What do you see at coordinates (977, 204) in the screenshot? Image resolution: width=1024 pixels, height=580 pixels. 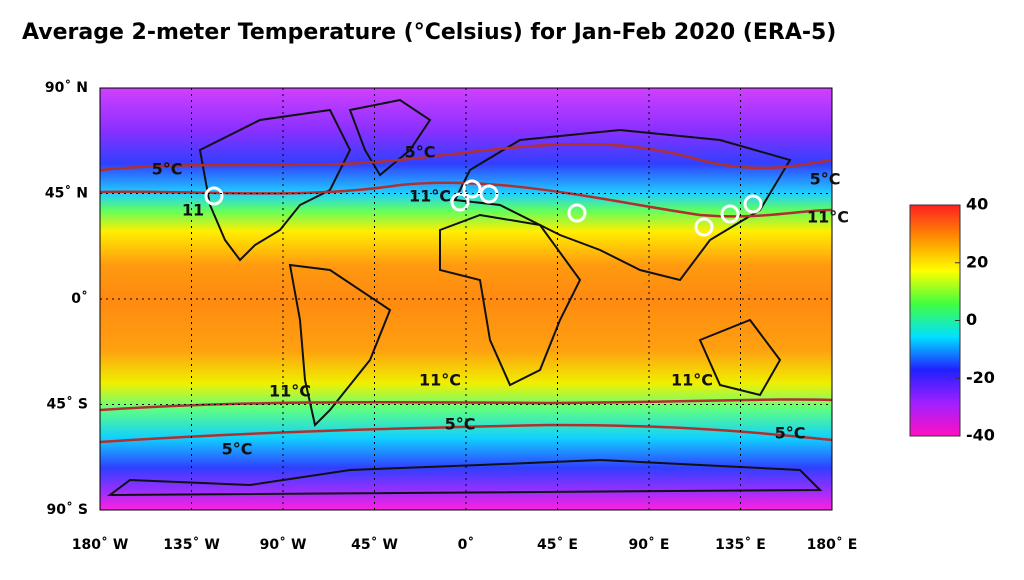 I see `colorbar-tick-label: 40` at bounding box center [977, 204].